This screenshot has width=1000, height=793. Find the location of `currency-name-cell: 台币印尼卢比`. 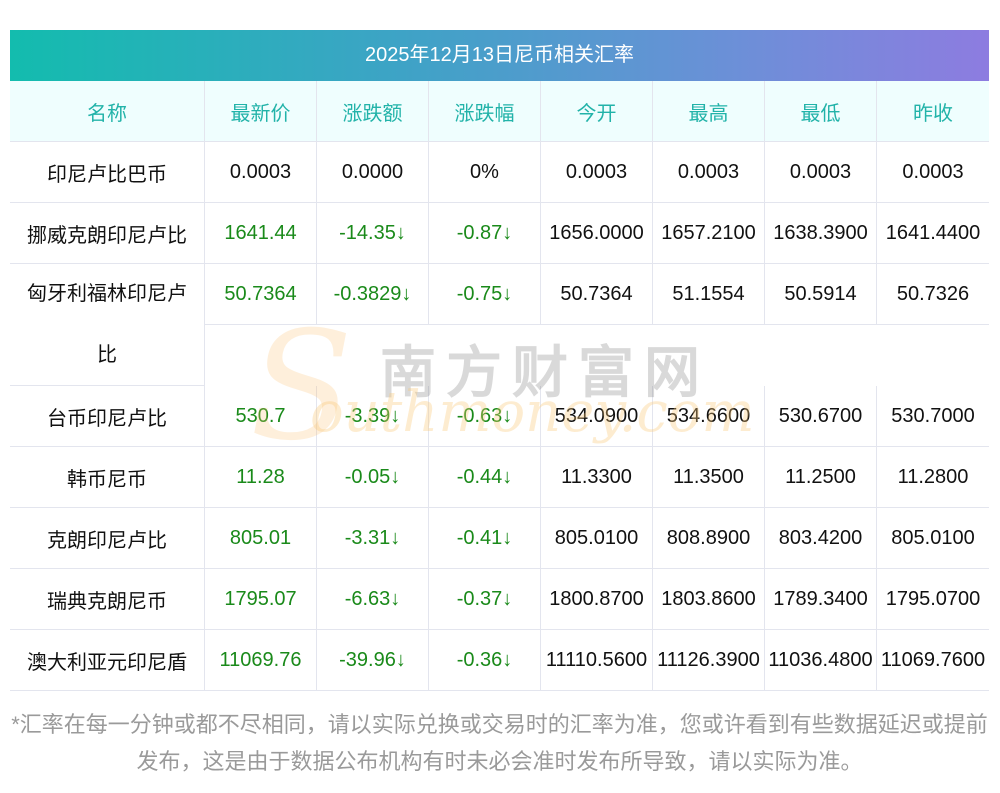

currency-name-cell: 台币印尼卢比 is located at coordinates (107, 416).